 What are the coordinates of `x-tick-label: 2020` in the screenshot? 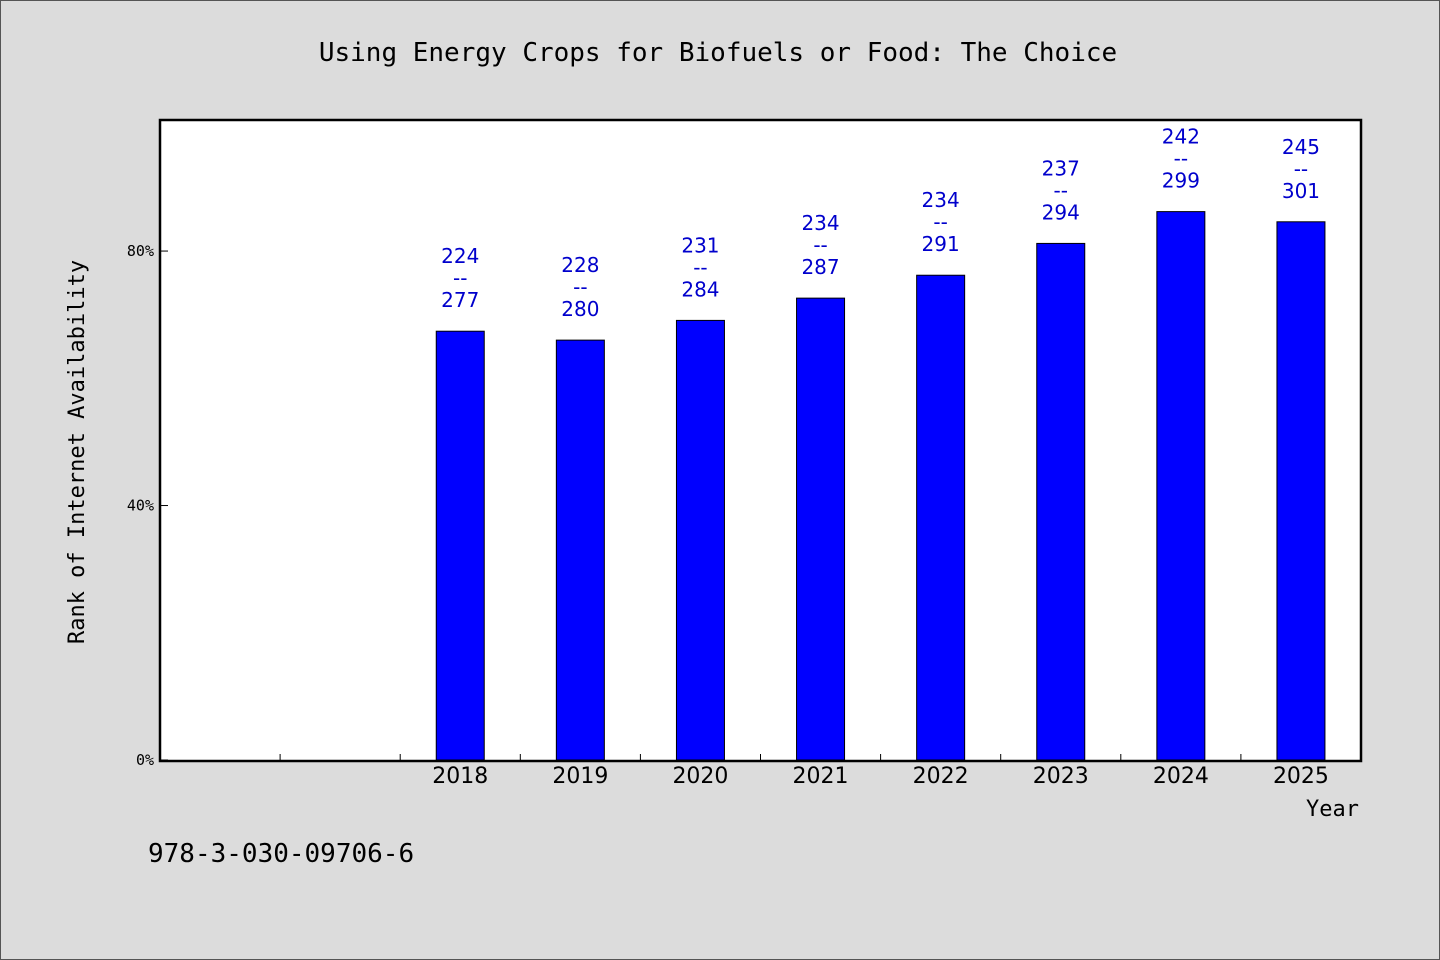 It's located at (700, 776).